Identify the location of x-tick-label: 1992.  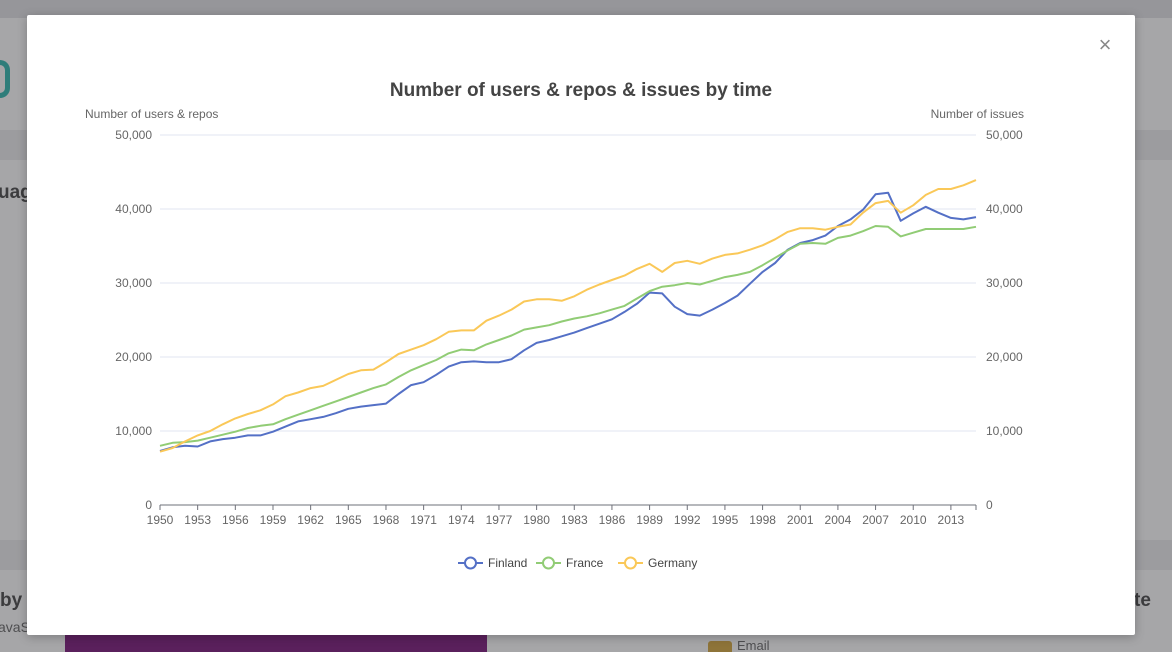
(687, 520).